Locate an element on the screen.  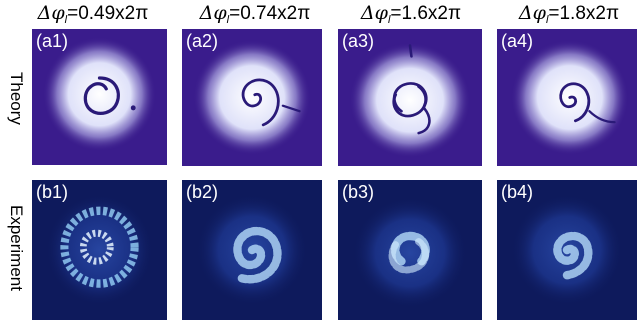
panel-a4: (a4) is located at coordinates (567, 97).